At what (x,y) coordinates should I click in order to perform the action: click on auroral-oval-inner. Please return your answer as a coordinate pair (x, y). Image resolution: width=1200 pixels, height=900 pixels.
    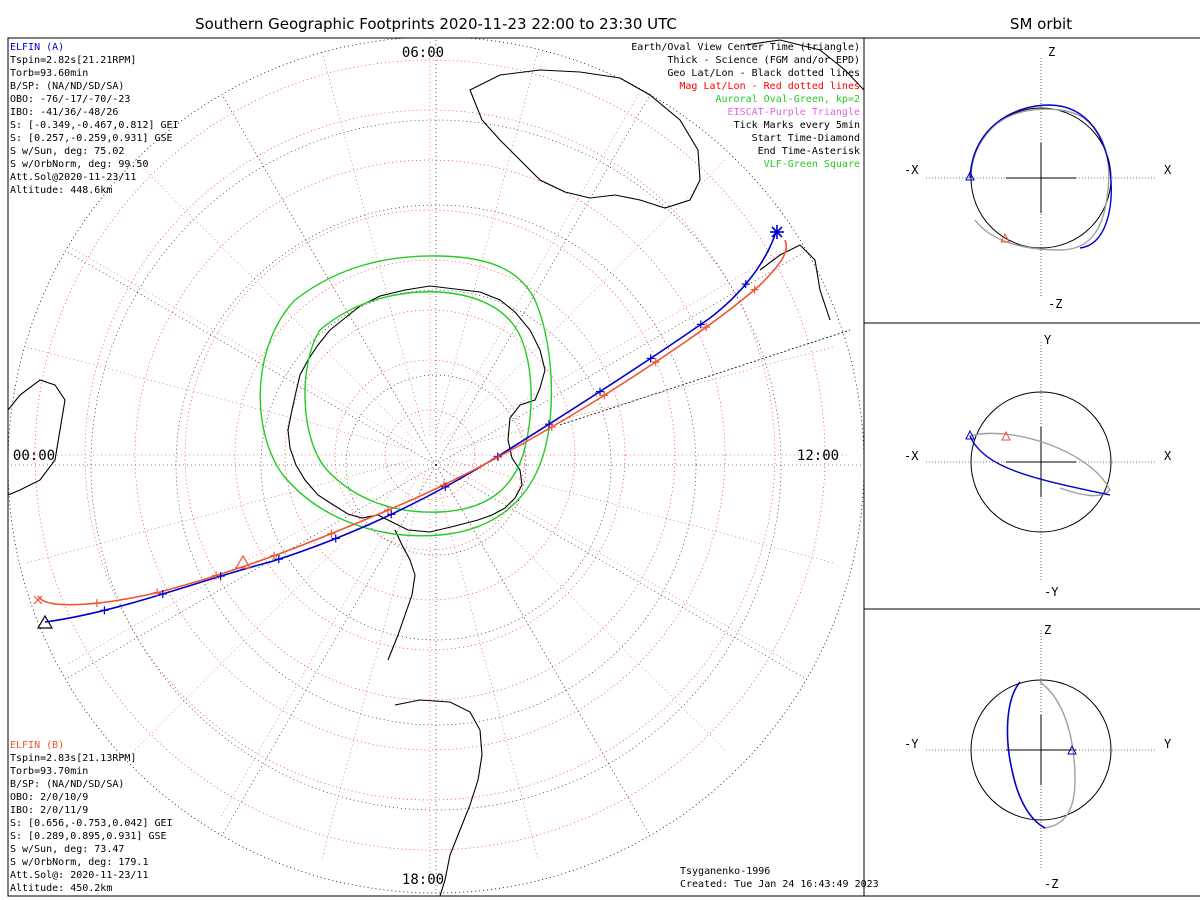
    Looking at the image, I should click on (418, 402).